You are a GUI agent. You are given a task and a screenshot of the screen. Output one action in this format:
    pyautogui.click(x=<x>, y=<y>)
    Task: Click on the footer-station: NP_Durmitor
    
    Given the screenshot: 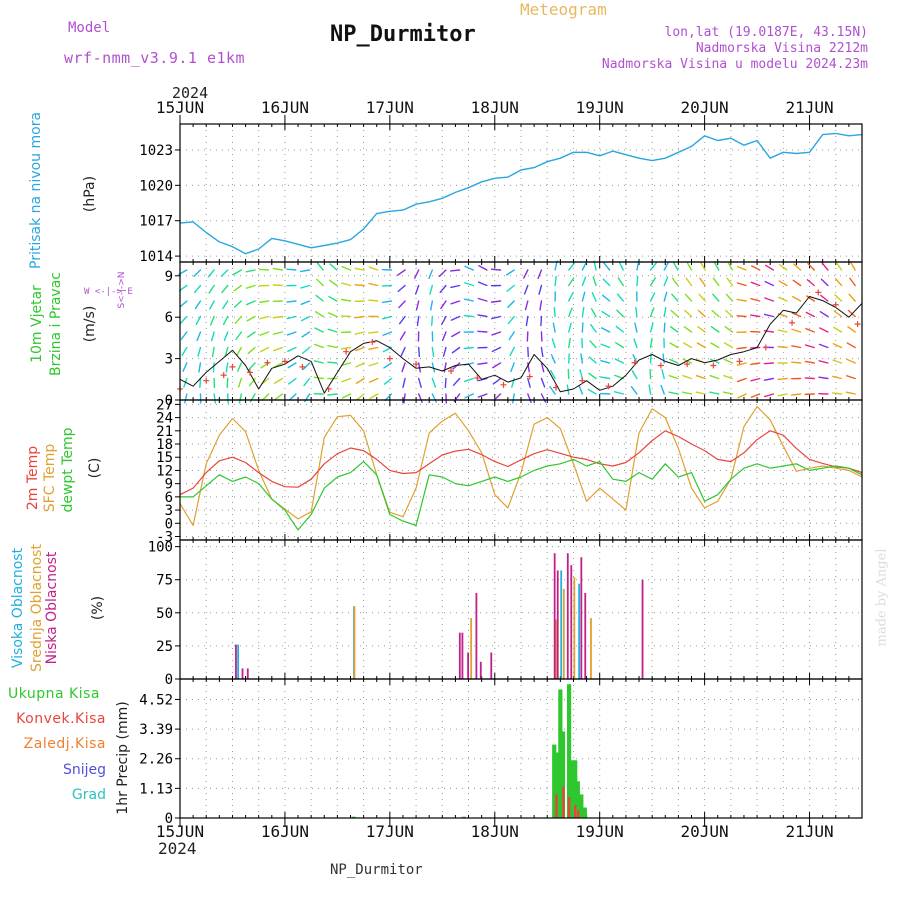 What is the action you would take?
    pyautogui.click(x=376, y=870)
    